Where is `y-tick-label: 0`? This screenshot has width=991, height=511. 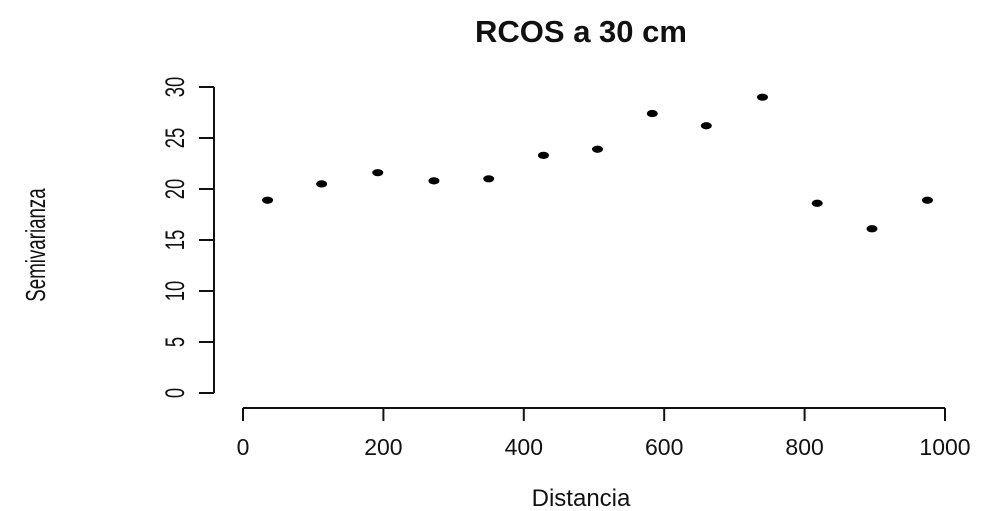
y-tick-label: 0 is located at coordinates (175, 393).